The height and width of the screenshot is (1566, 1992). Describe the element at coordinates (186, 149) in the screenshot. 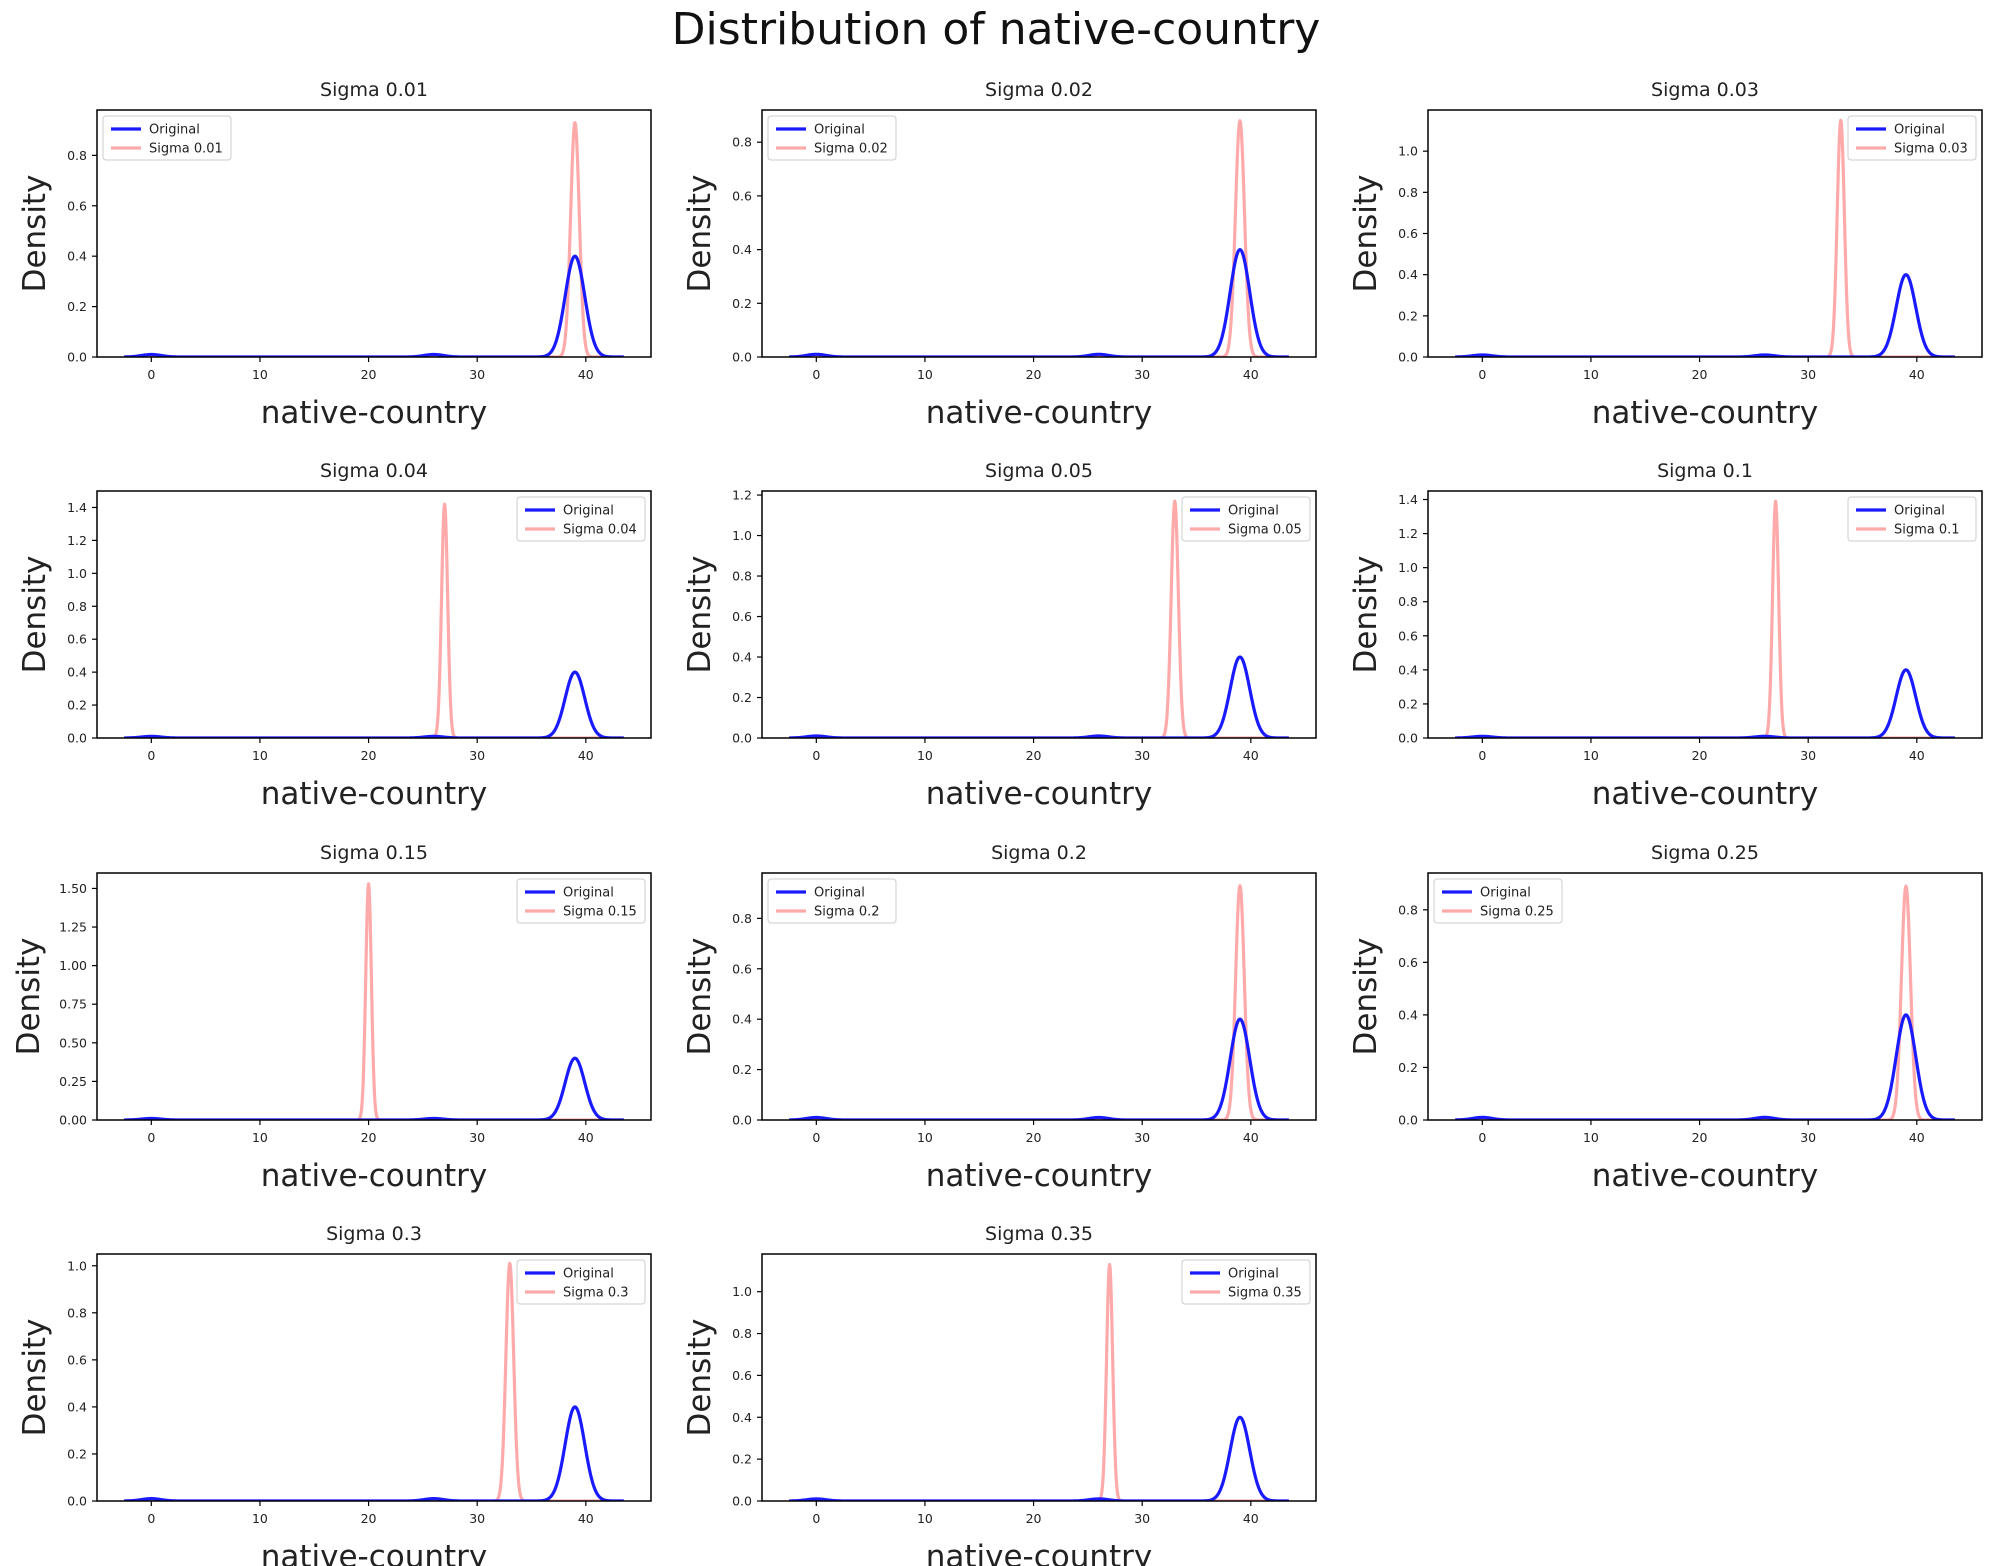

I see `legend-label: Sigma 0.01` at that location.